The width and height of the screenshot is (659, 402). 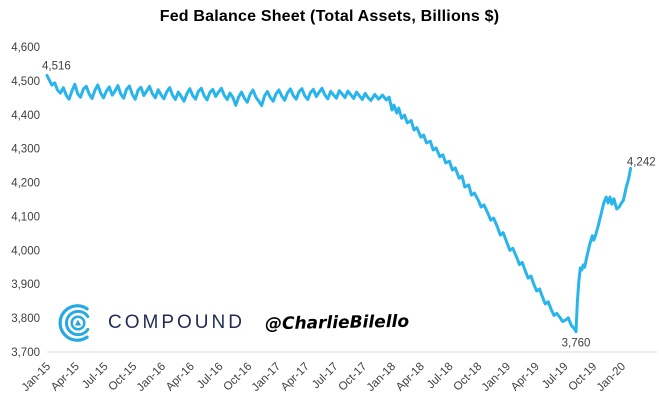 What do you see at coordinates (266, 377) in the screenshot?
I see `x-tick-label: Jan-17` at bounding box center [266, 377].